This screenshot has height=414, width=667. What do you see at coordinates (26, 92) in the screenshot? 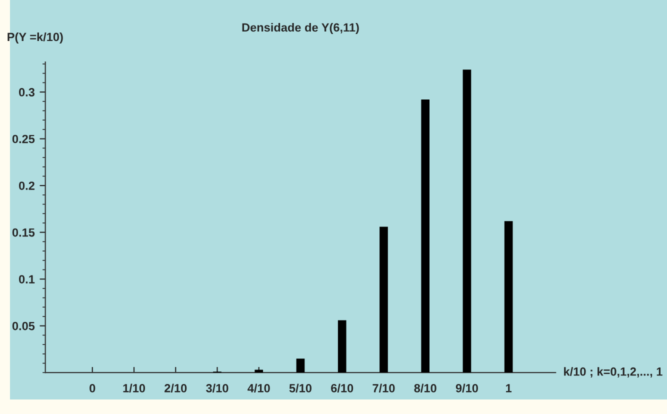
I see `y-tick-label: 0.3` at bounding box center [26, 92].